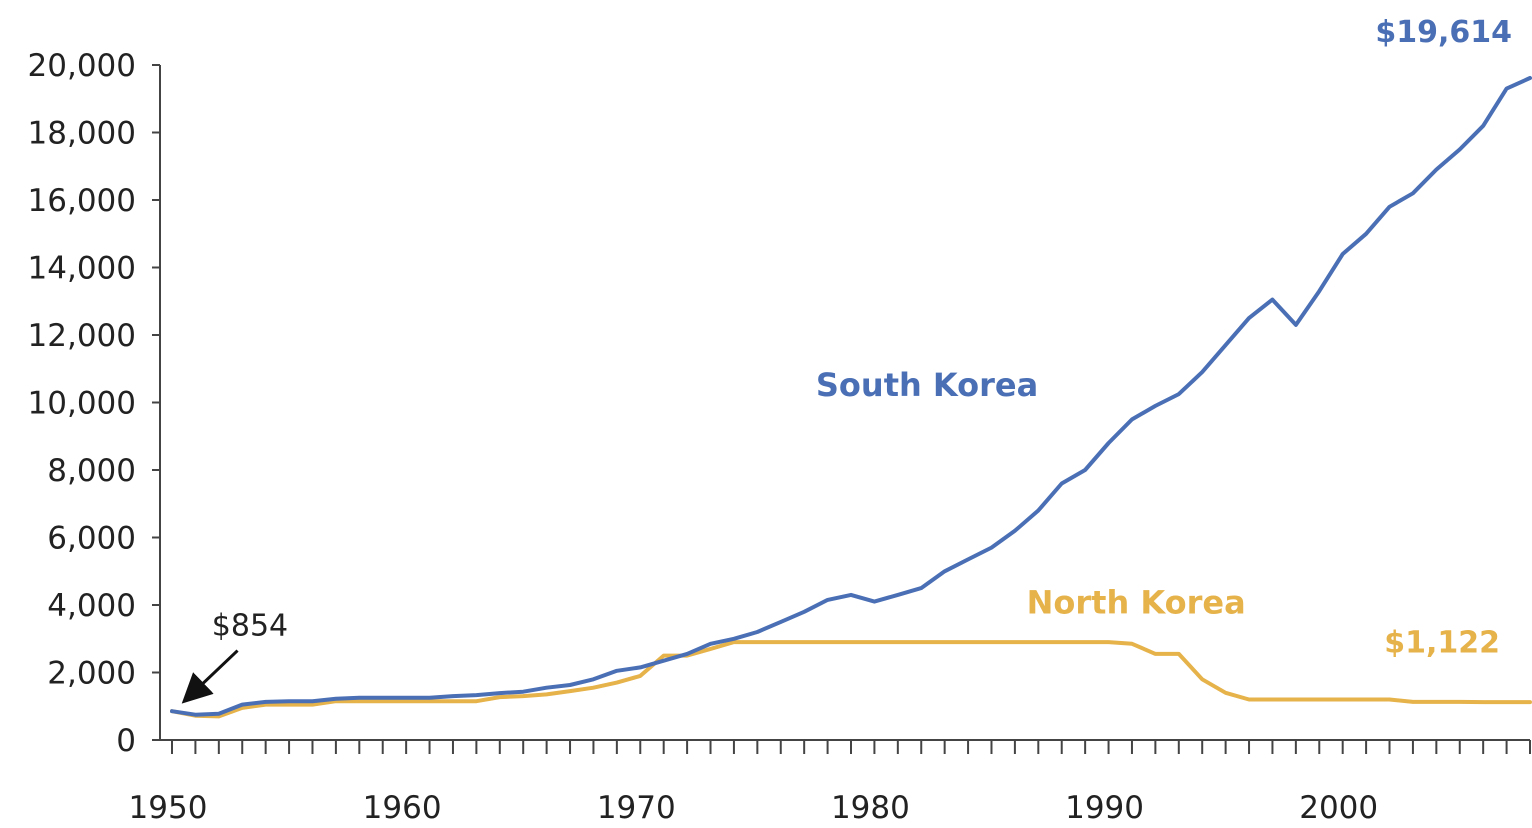 This screenshot has height=828, width=1532. I want to click on annotation-north-korea-end-value: $1,122, so click(1442, 642).